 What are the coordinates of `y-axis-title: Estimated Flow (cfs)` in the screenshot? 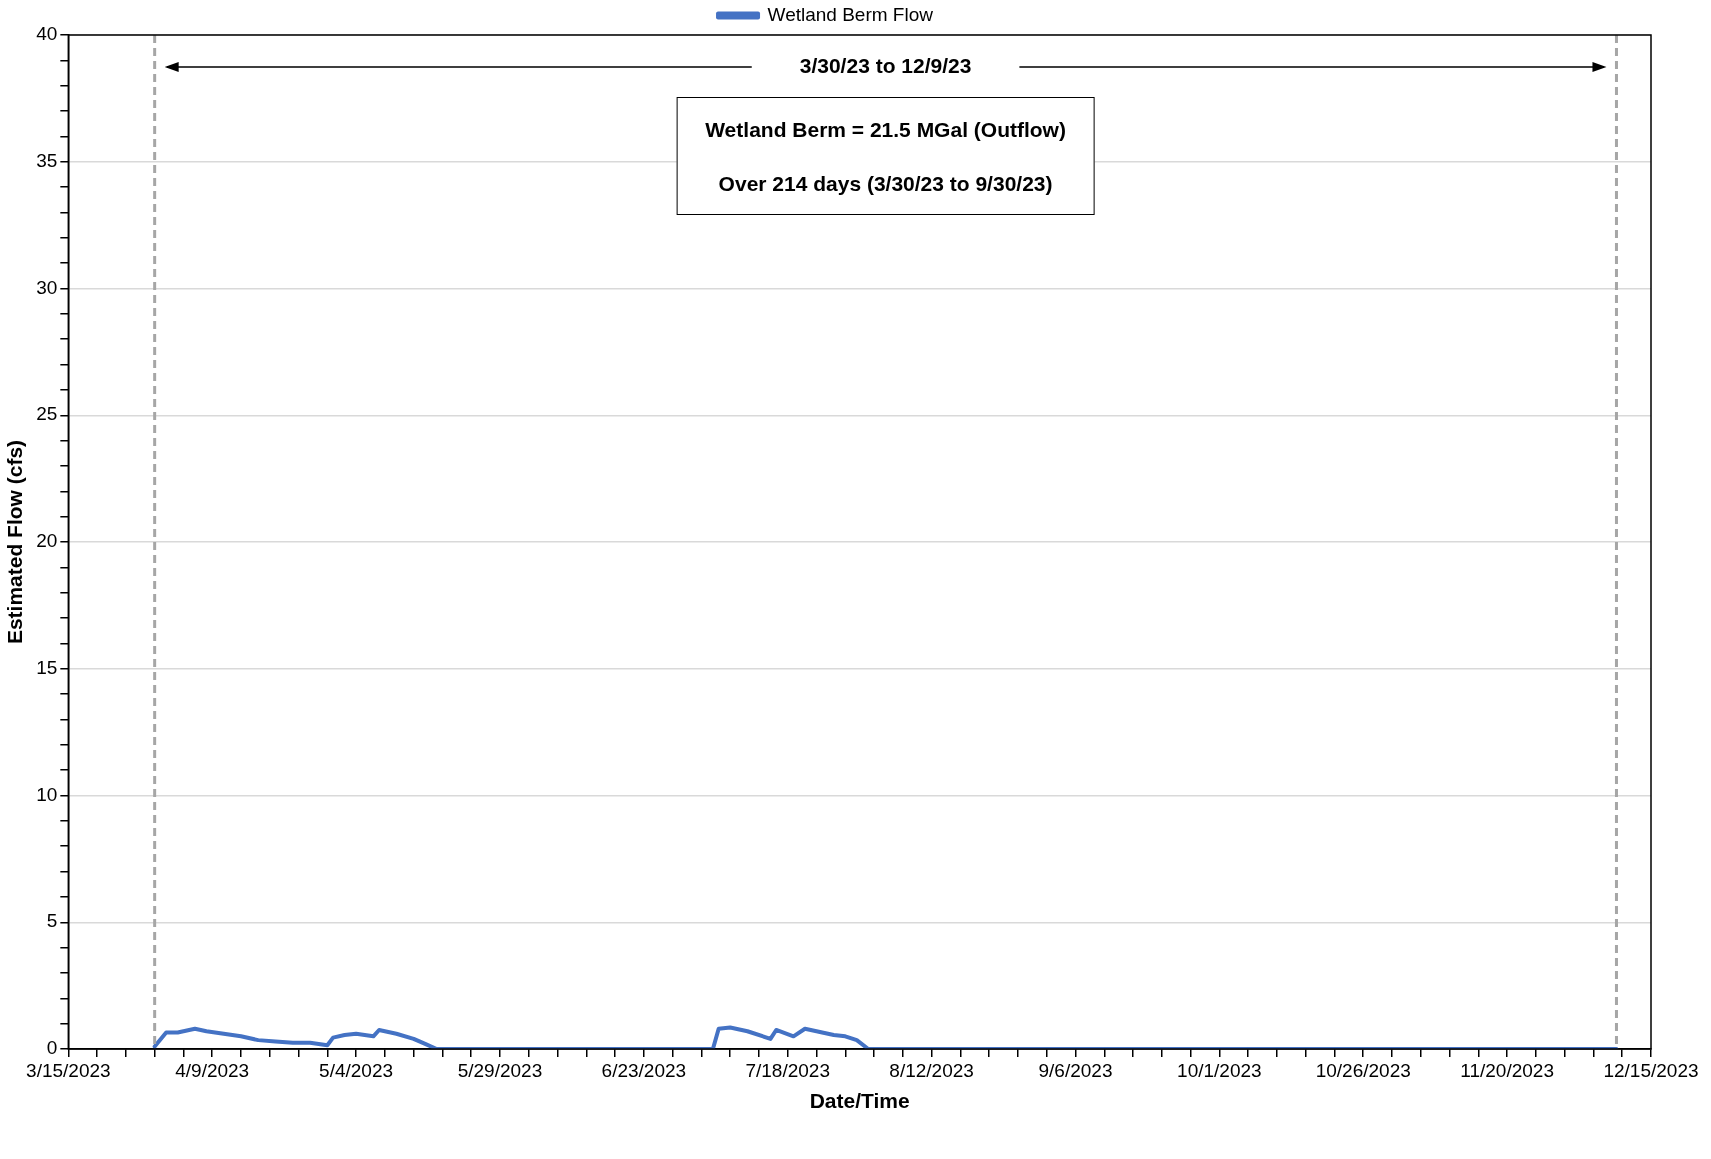 It's located at (15, 542).